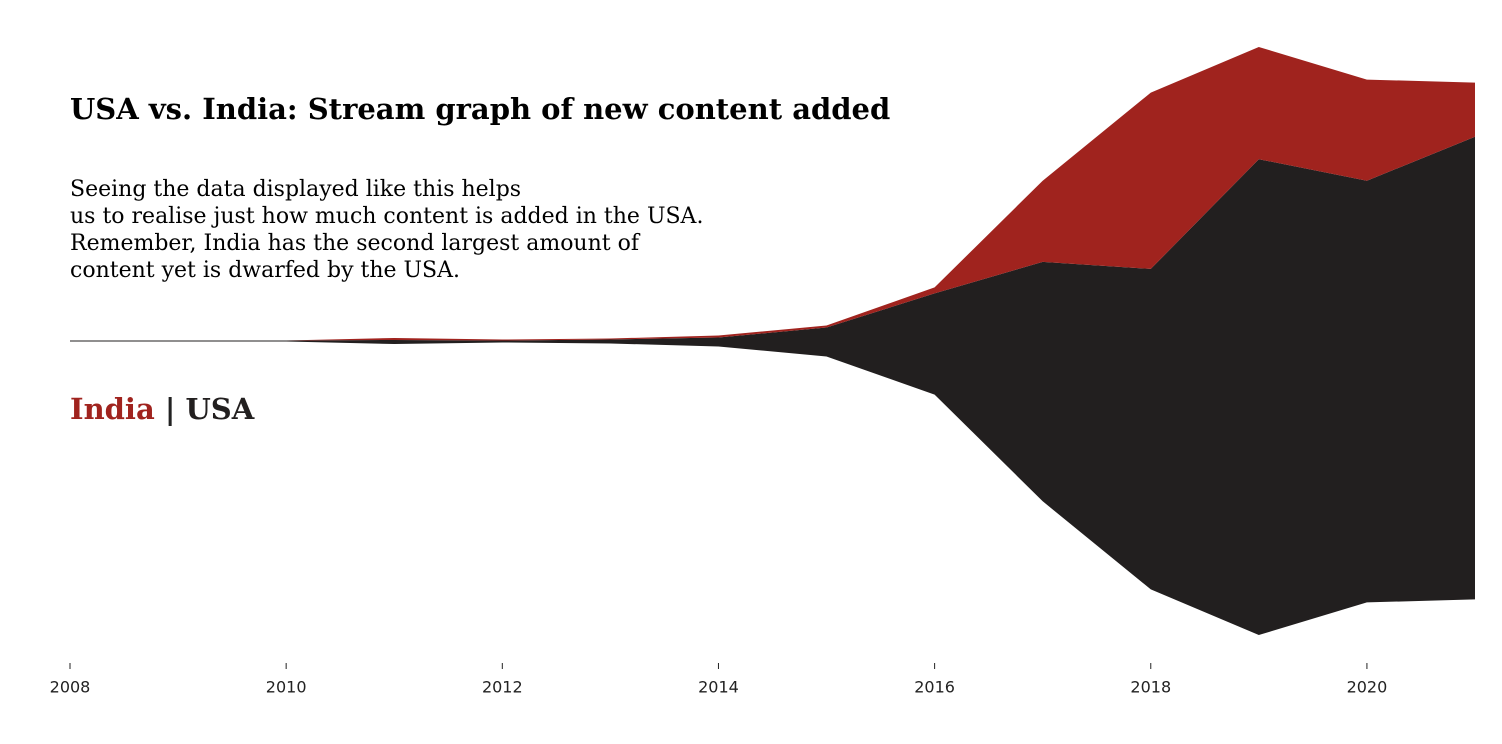 This screenshot has width=1502, height=744. Describe the element at coordinates (219, 409) in the screenshot. I see `legend-entry: USA` at that location.